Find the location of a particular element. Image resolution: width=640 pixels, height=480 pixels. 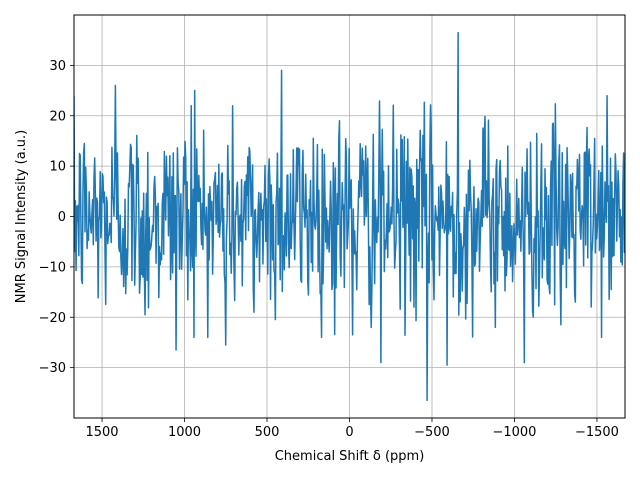

x-tick-label: −1000 is located at coordinates (514, 432).